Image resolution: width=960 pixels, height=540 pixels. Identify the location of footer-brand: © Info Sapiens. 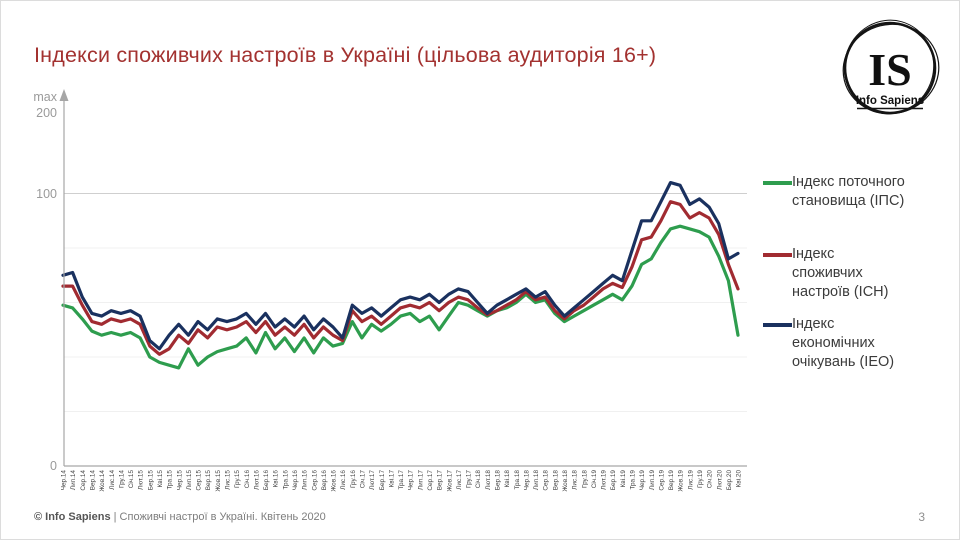
(72, 517).